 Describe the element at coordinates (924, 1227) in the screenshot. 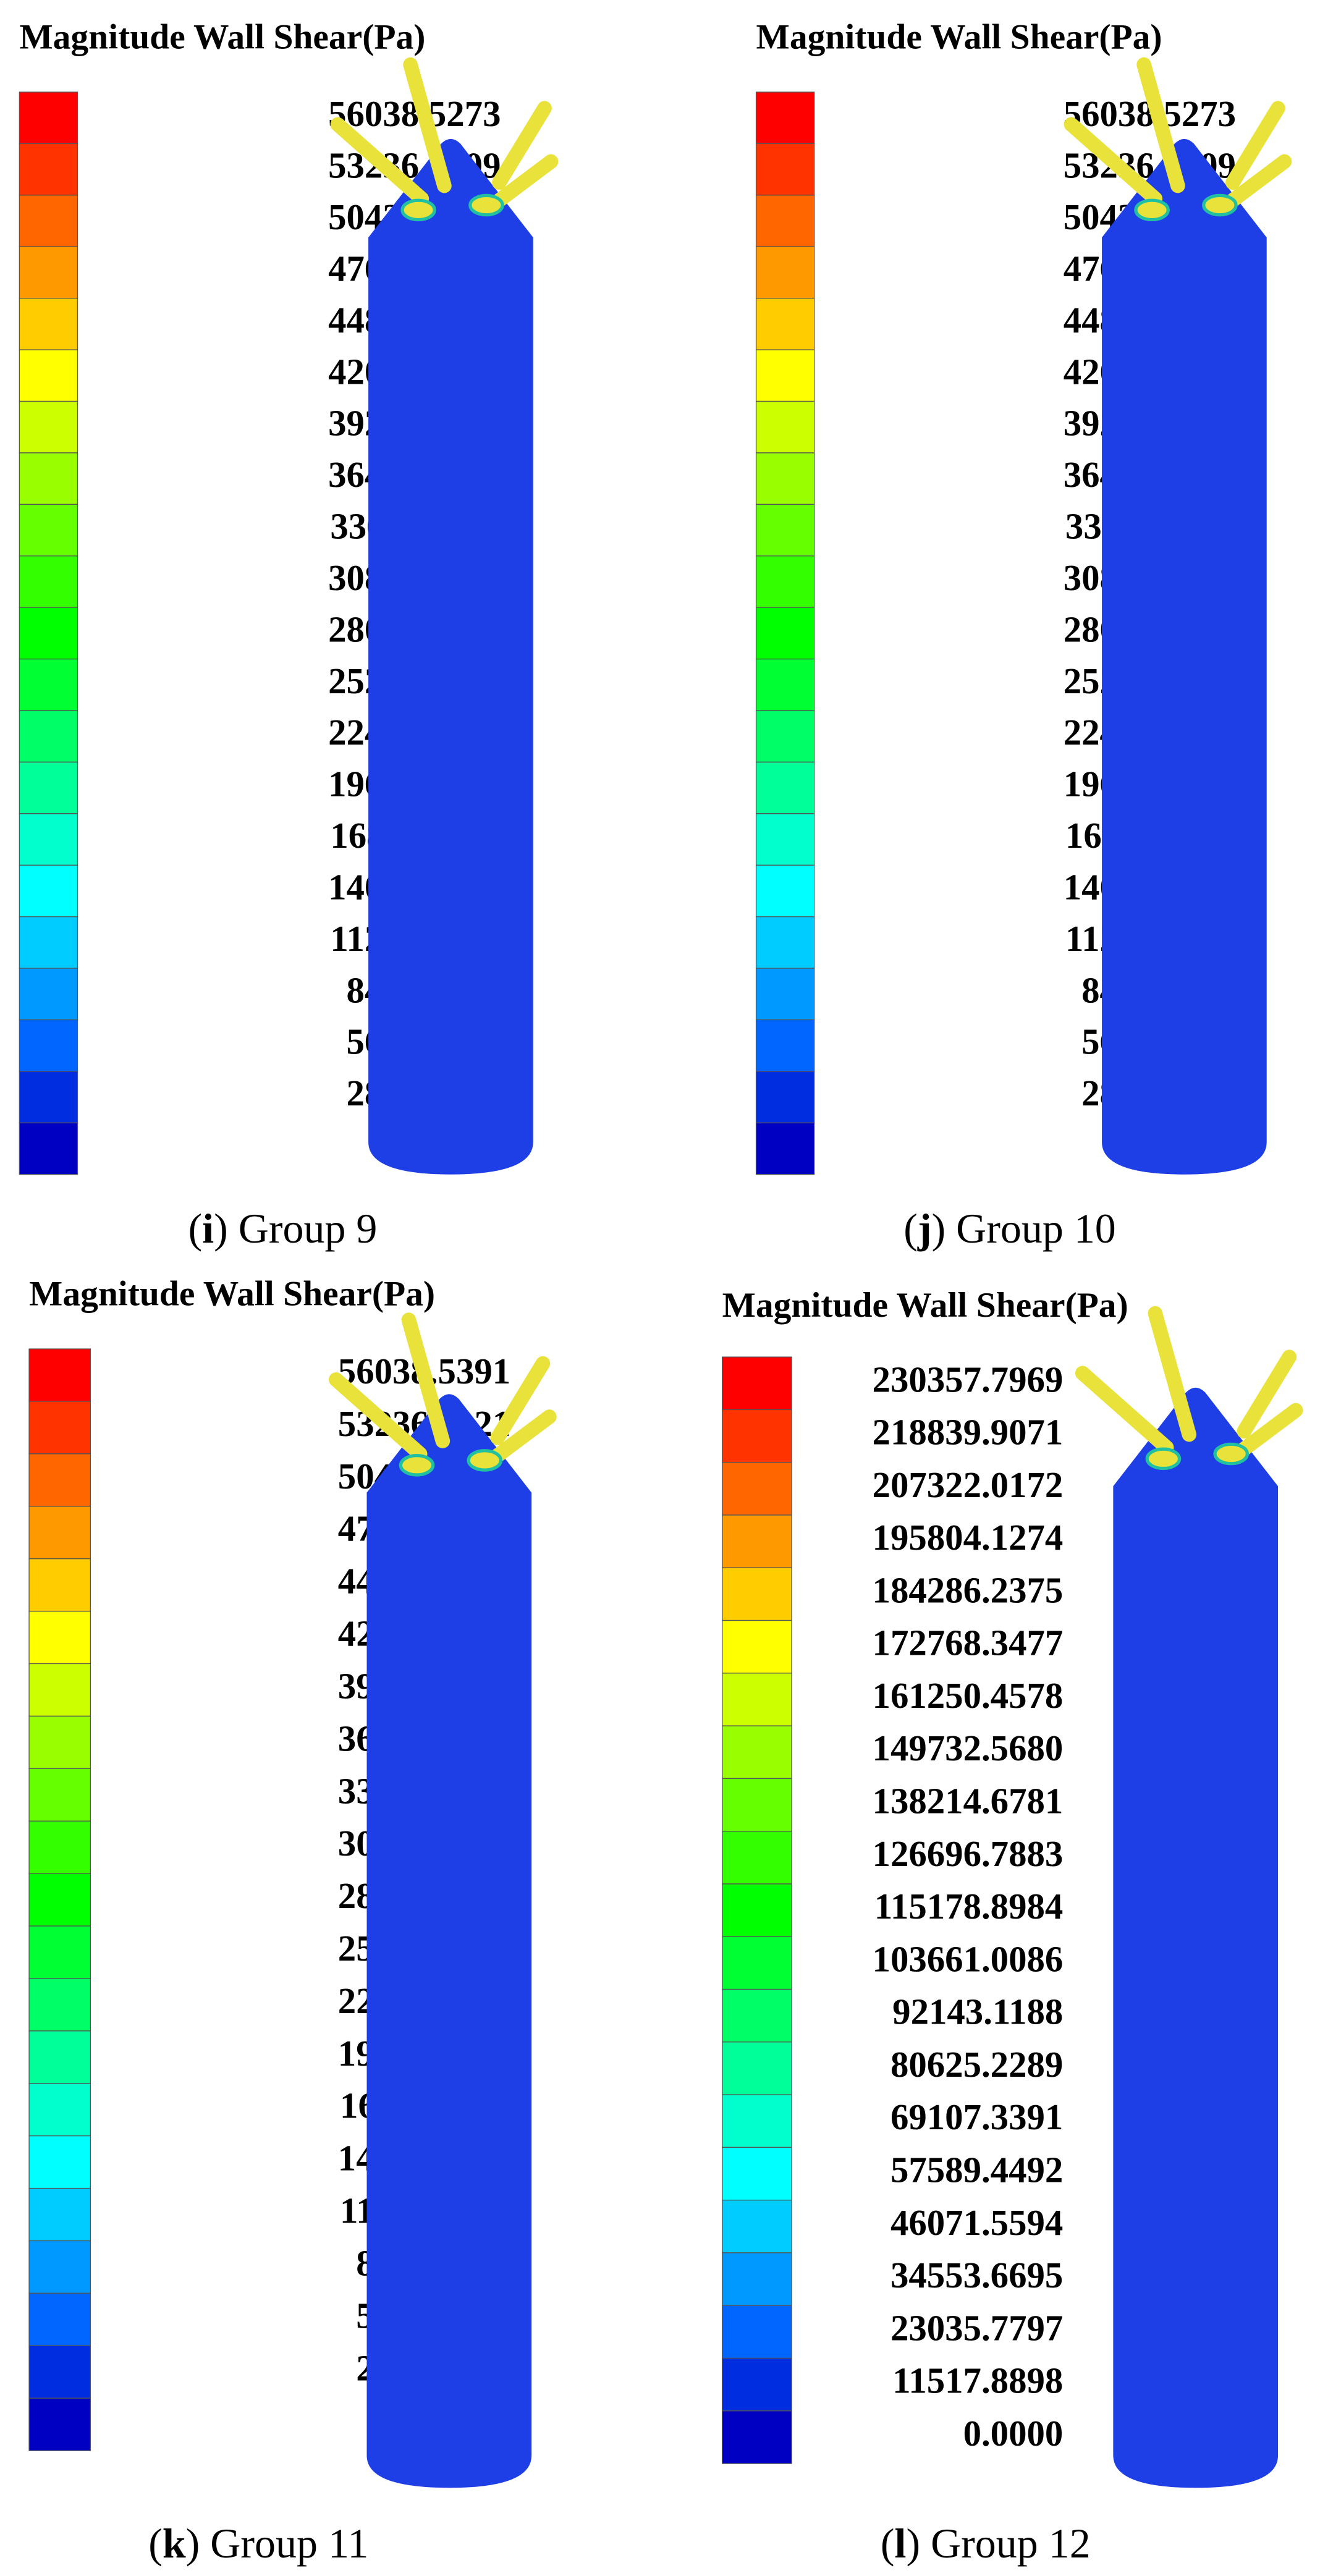

I see `caption-letter: j` at that location.